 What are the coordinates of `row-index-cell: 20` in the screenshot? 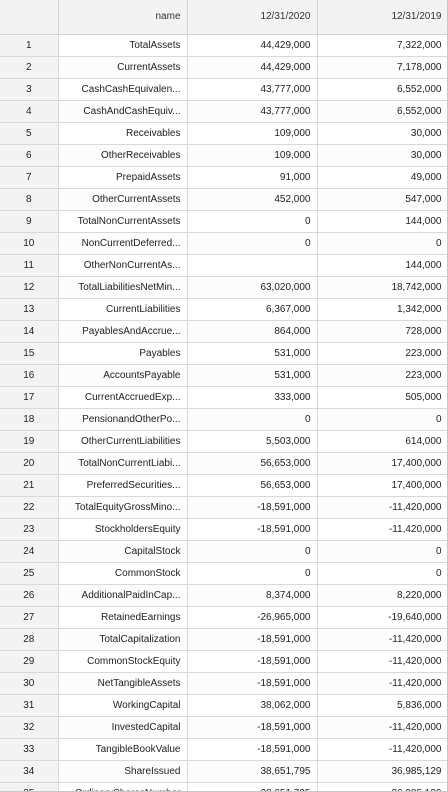 It's located at (29, 463).